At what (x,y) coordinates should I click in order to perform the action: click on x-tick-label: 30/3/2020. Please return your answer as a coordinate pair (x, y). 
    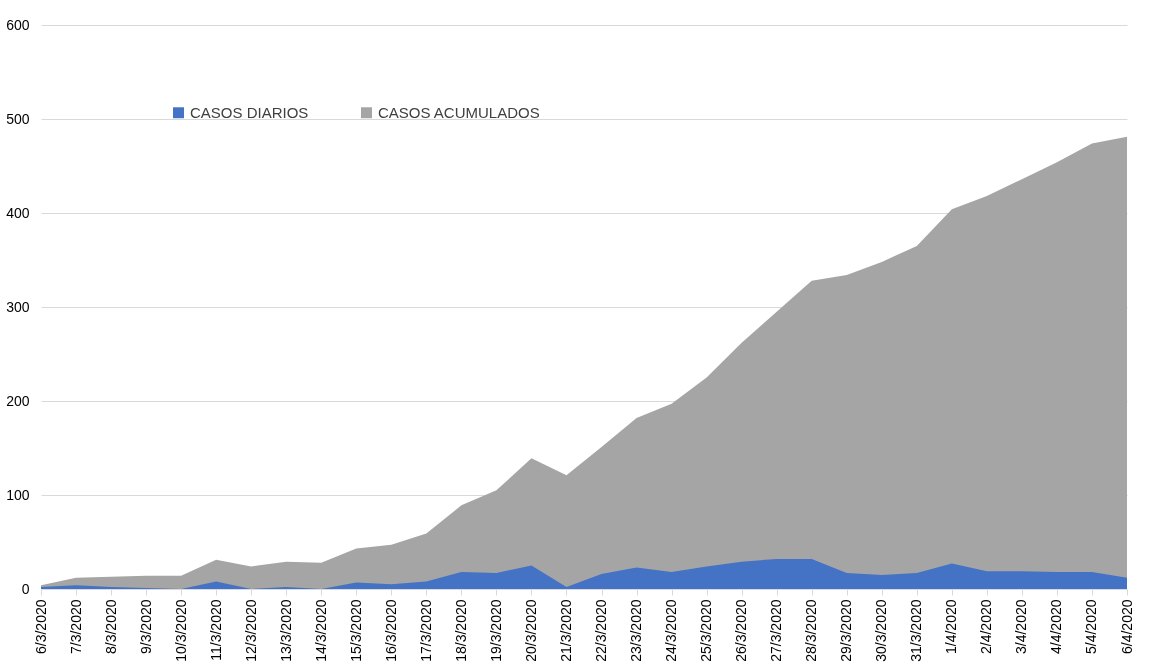
    Looking at the image, I should click on (881, 630).